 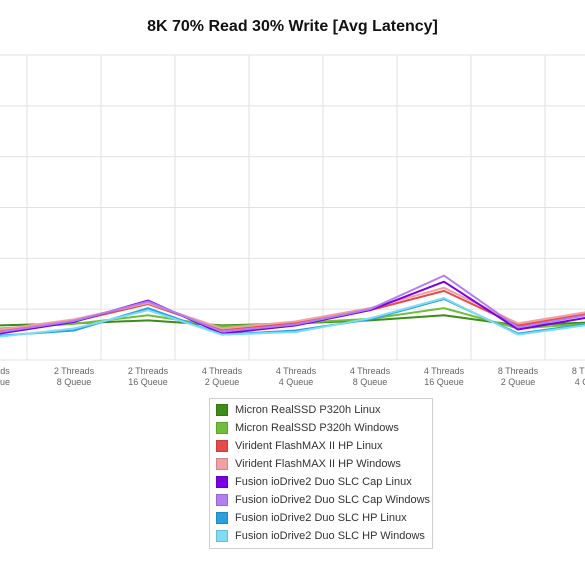 I want to click on legend-item: Micron RealSSD P320h Windows, so click(x=321, y=428).